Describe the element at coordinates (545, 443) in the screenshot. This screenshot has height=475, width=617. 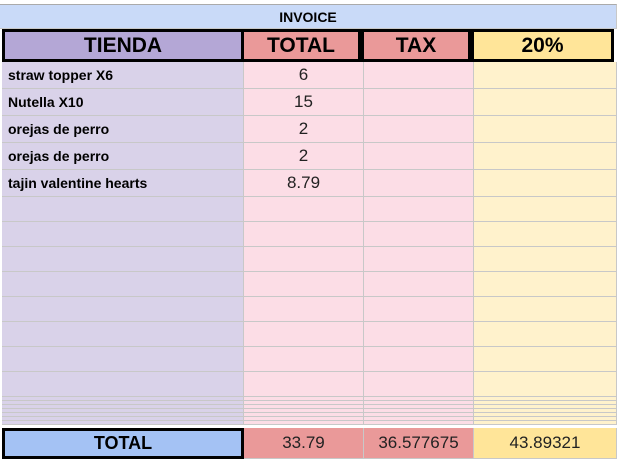
I see `pct-sum: 43.89321` at that location.